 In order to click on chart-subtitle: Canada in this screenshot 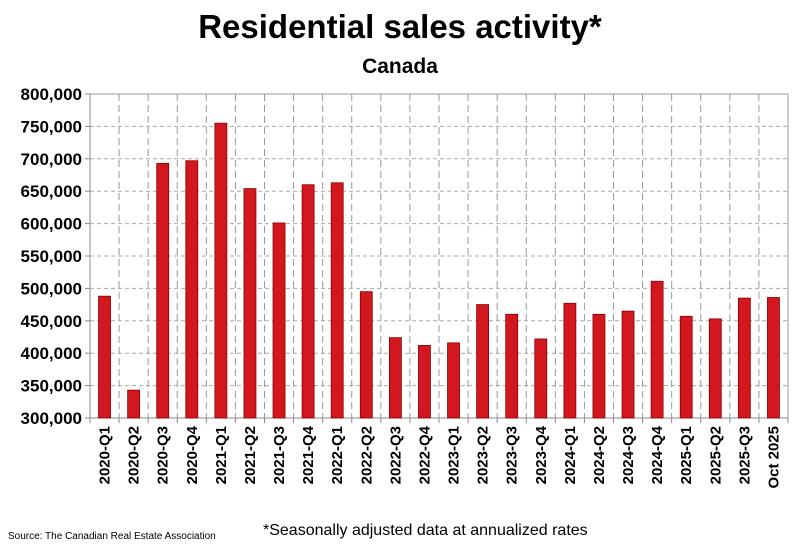, I will do `click(400, 66)`.